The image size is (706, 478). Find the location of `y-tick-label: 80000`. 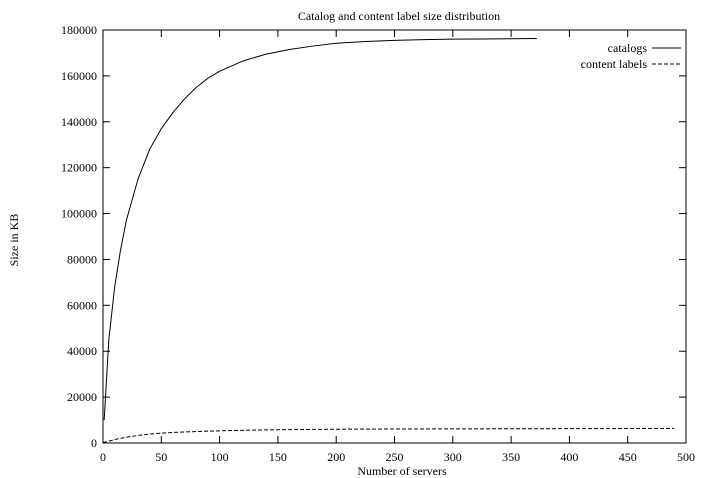

y-tick-label: 80000 is located at coordinates (82, 259).